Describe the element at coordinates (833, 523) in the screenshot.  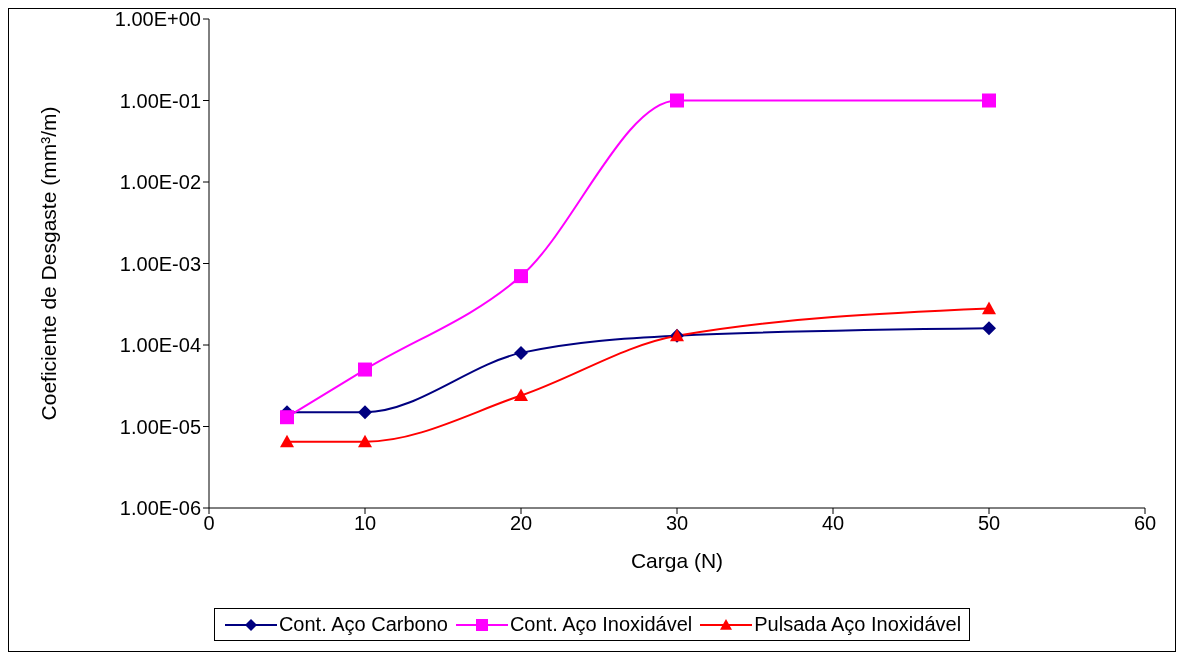
I see `x-tick-label: 40` at that location.